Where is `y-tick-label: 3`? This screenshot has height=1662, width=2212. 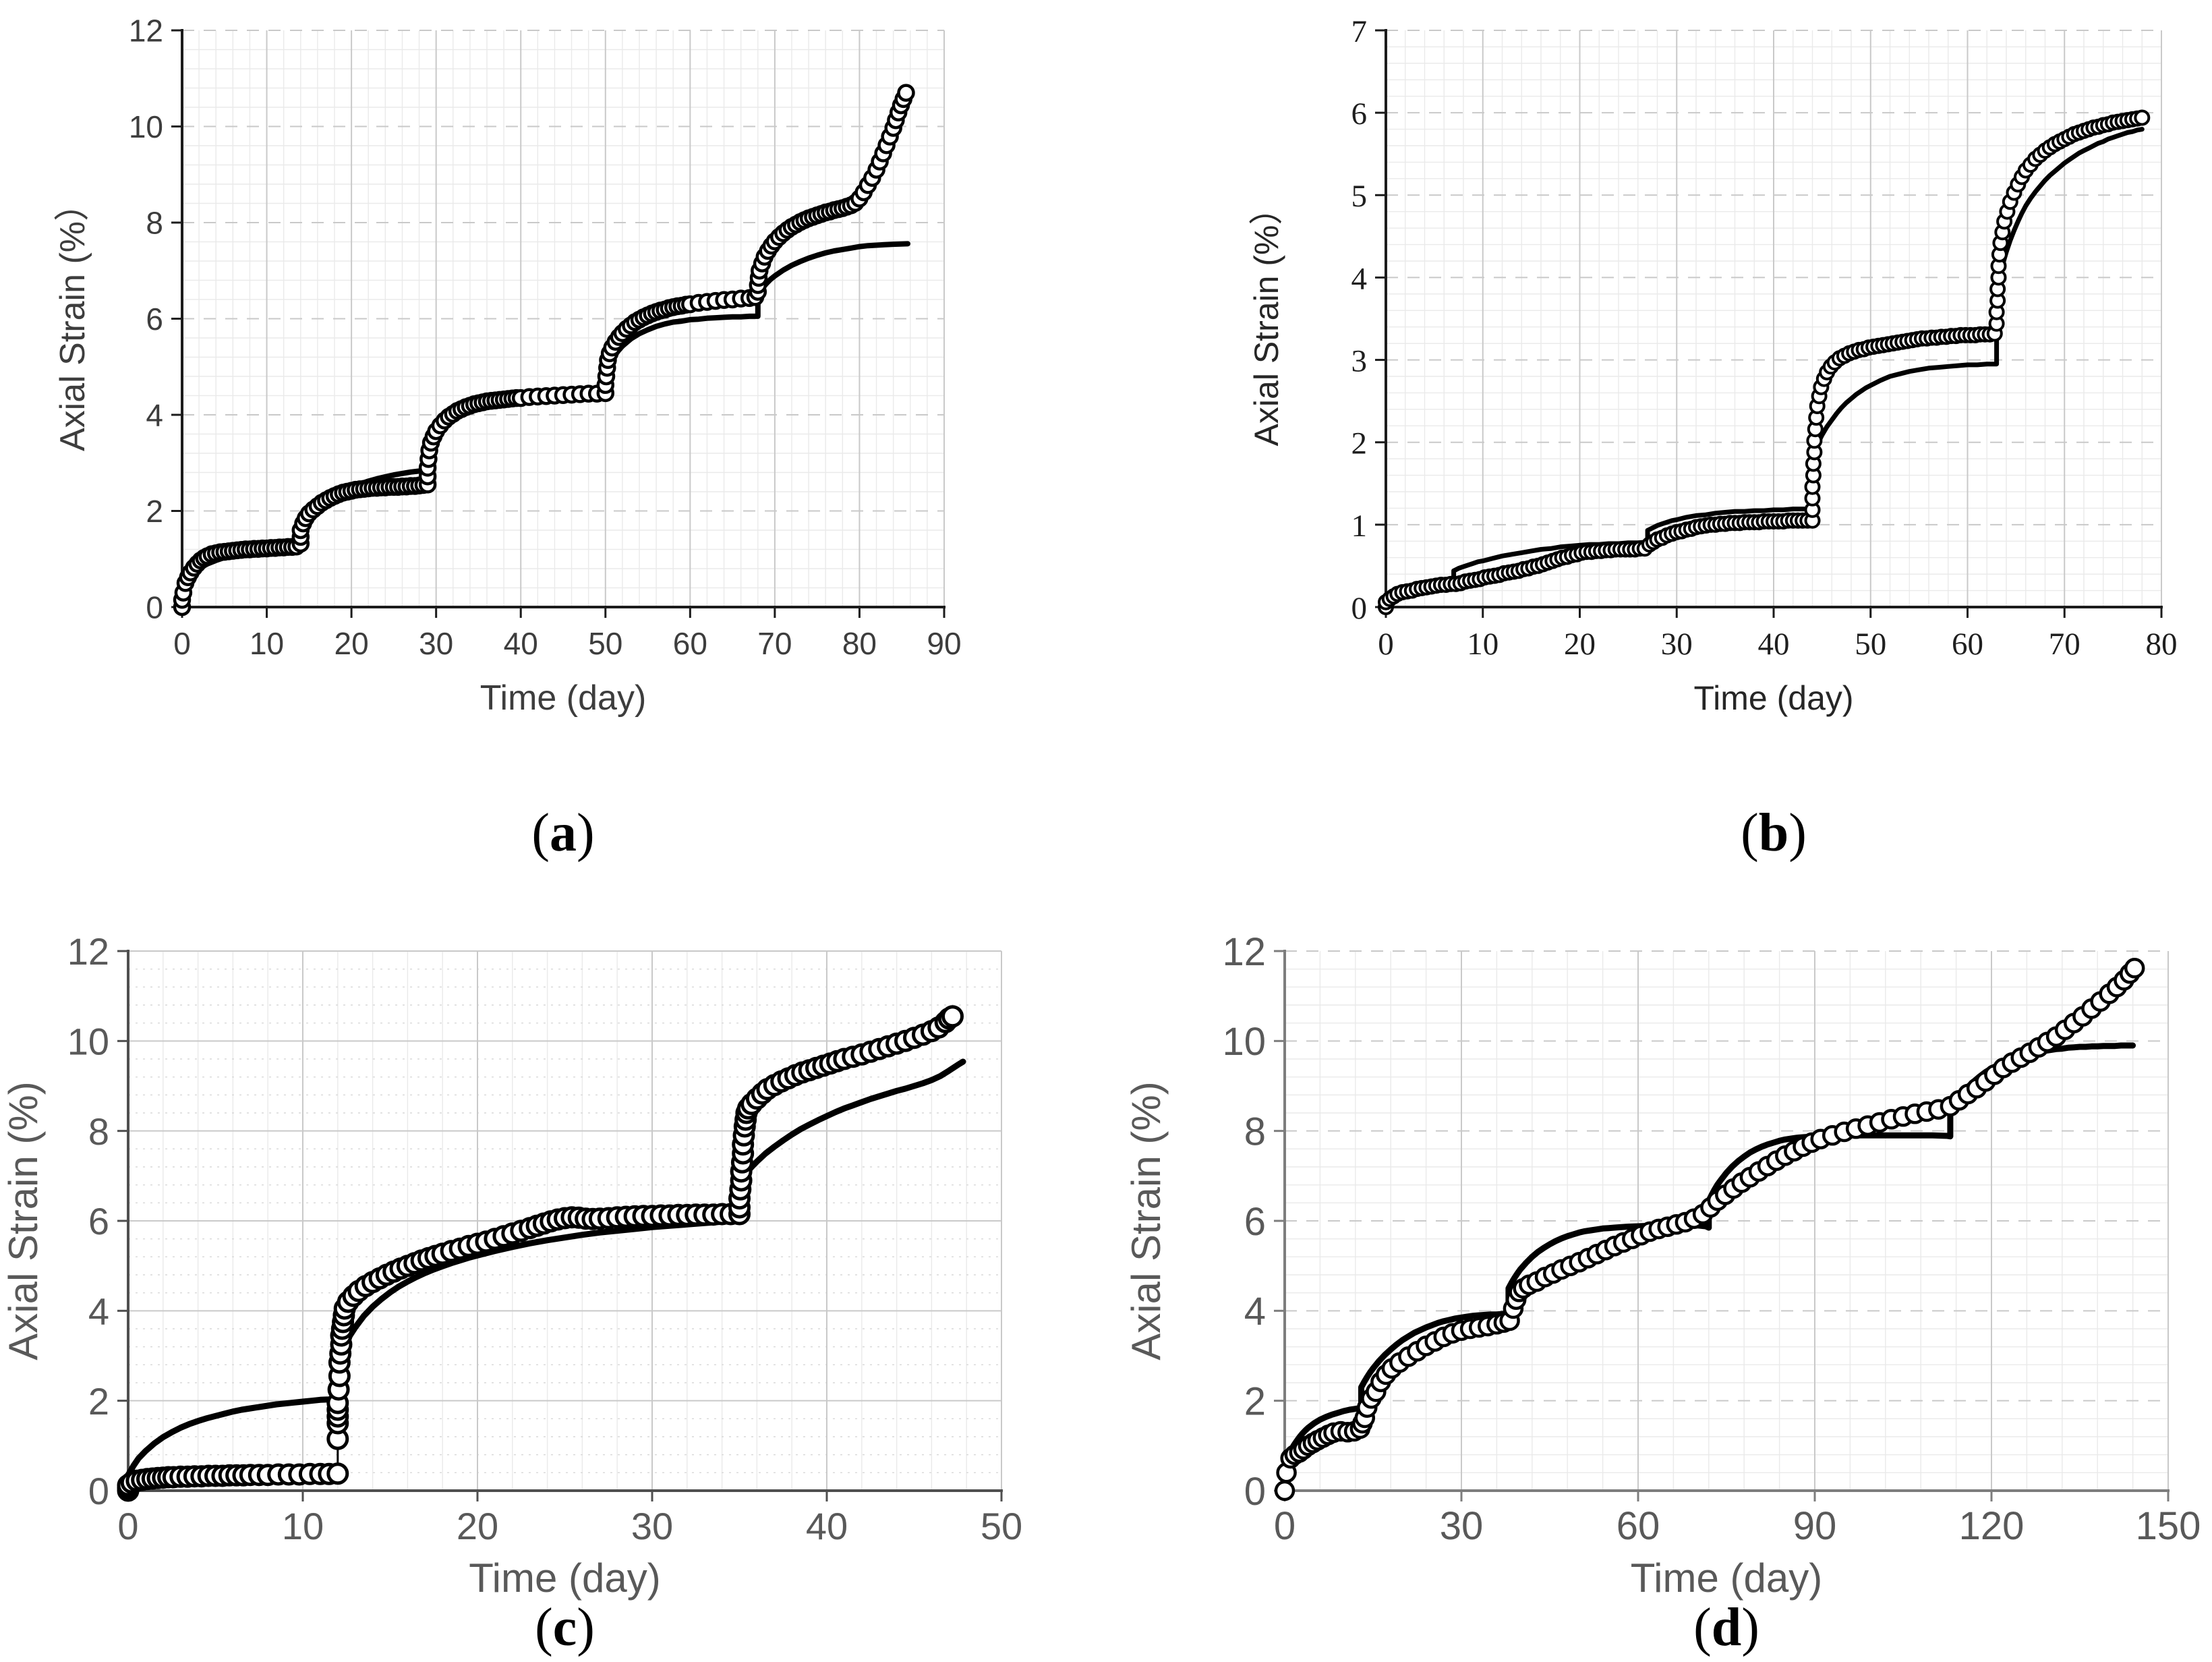
y-tick-label: 3 is located at coordinates (1359, 360).